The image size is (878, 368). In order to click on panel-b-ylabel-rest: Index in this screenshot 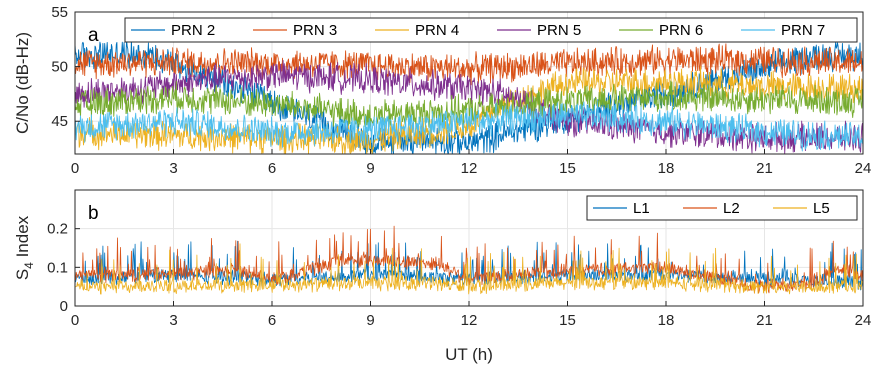, I will do `click(22, 238)`.